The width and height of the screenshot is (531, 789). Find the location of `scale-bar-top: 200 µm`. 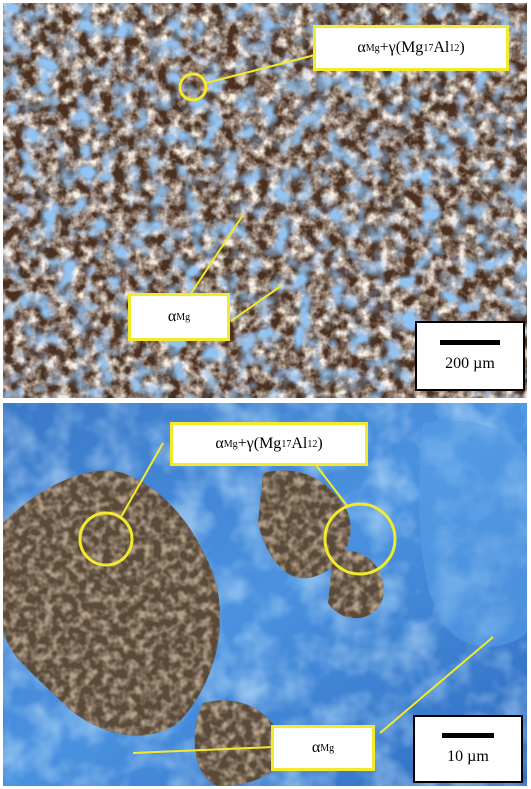

scale-bar-top: 200 µm is located at coordinates (470, 356).